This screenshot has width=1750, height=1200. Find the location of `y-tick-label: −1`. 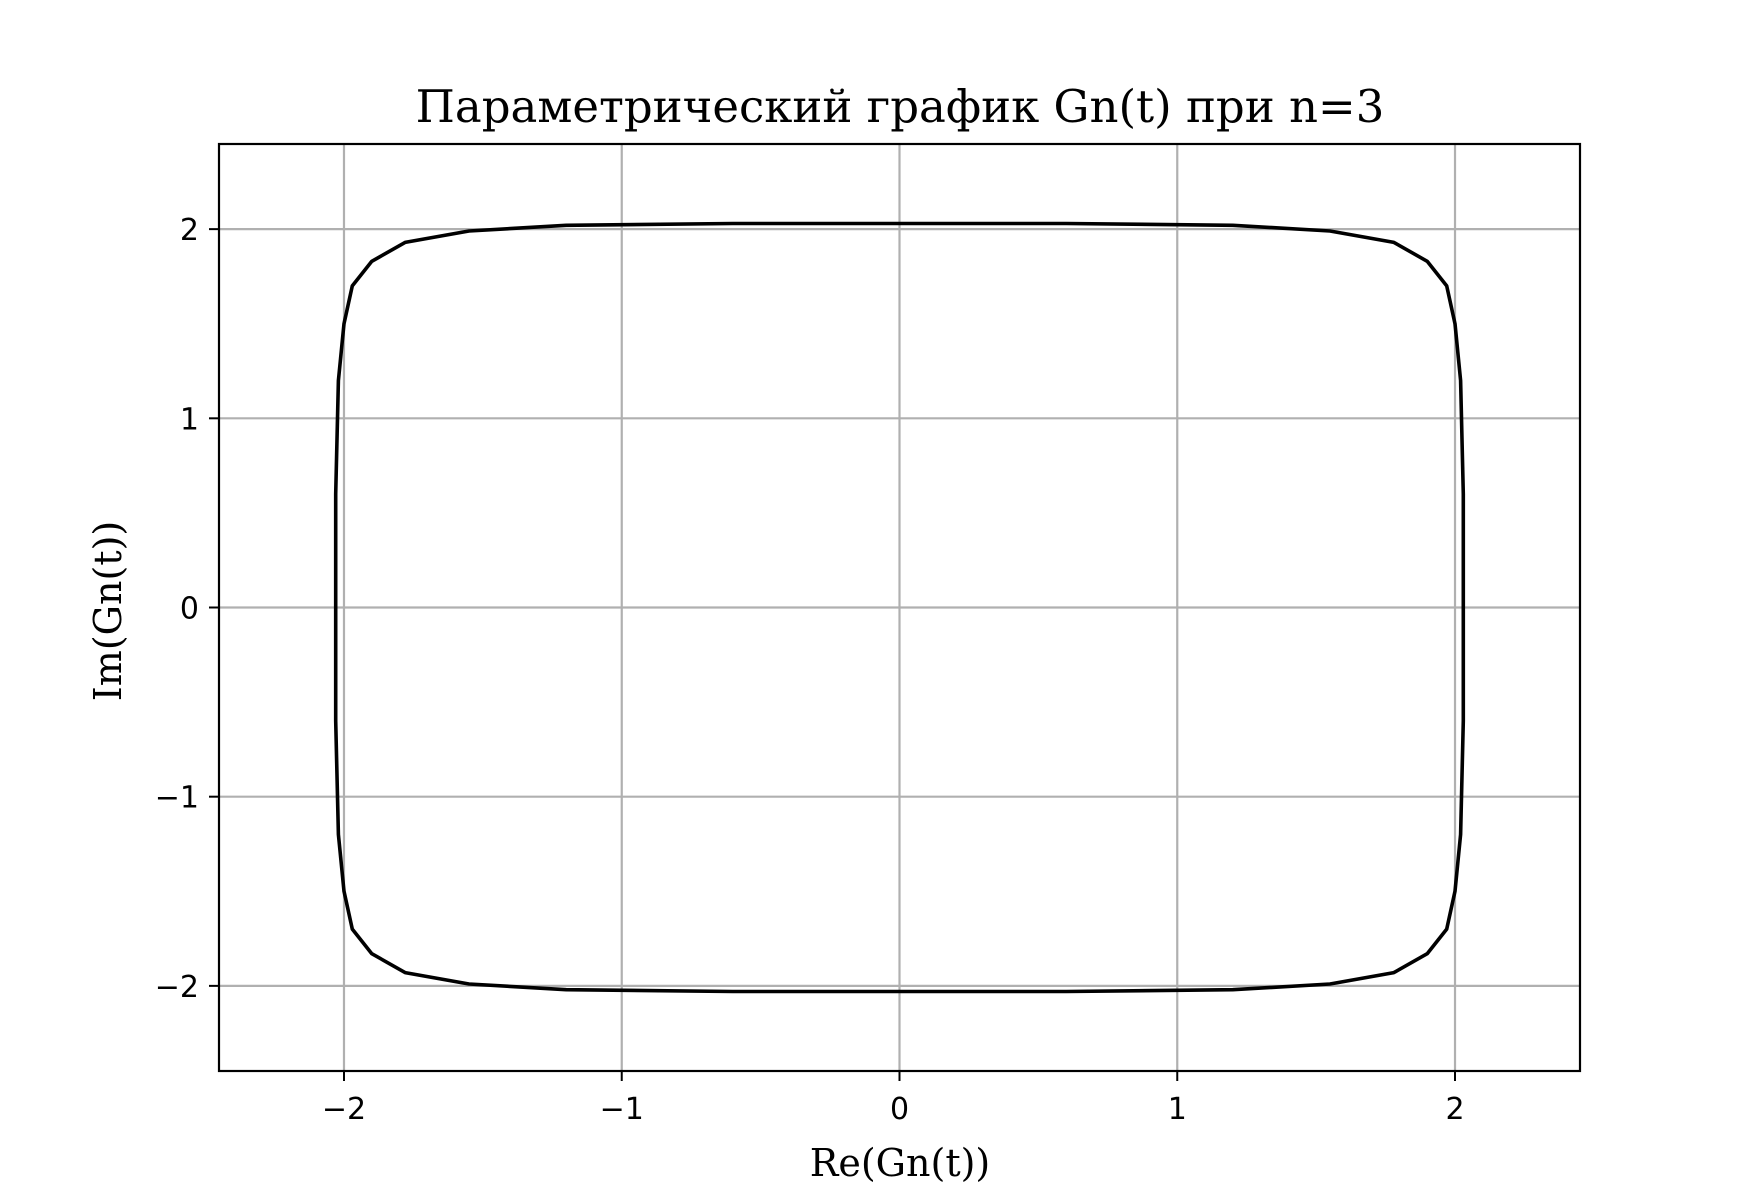

y-tick-label: −1 is located at coordinates (177, 798).